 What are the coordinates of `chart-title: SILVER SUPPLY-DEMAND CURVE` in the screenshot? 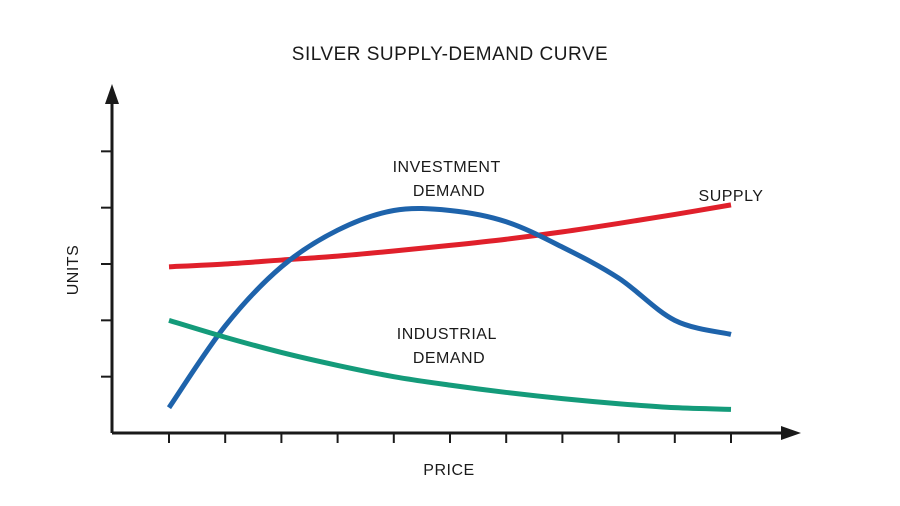 It's located at (450, 54).